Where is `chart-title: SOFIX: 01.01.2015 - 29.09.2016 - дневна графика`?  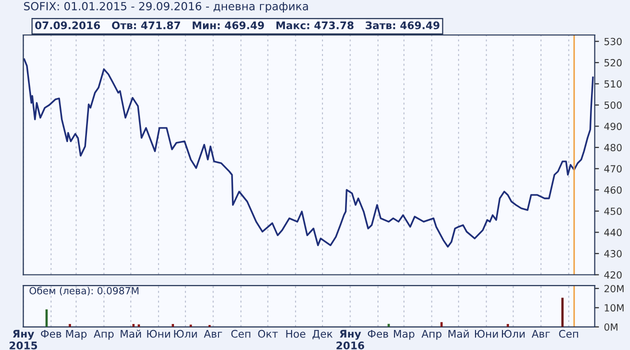 chart-title: SOFIX: 01.01.2015 - 29.09.2016 - дневна графика is located at coordinates (166, 7).